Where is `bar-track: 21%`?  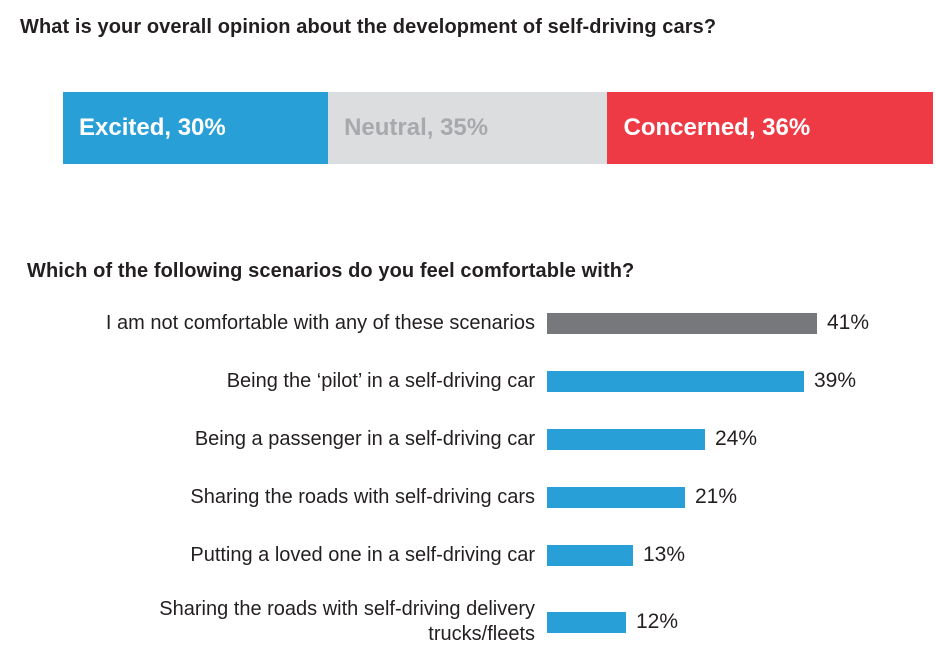
bar-track: 21% is located at coordinates (642, 497).